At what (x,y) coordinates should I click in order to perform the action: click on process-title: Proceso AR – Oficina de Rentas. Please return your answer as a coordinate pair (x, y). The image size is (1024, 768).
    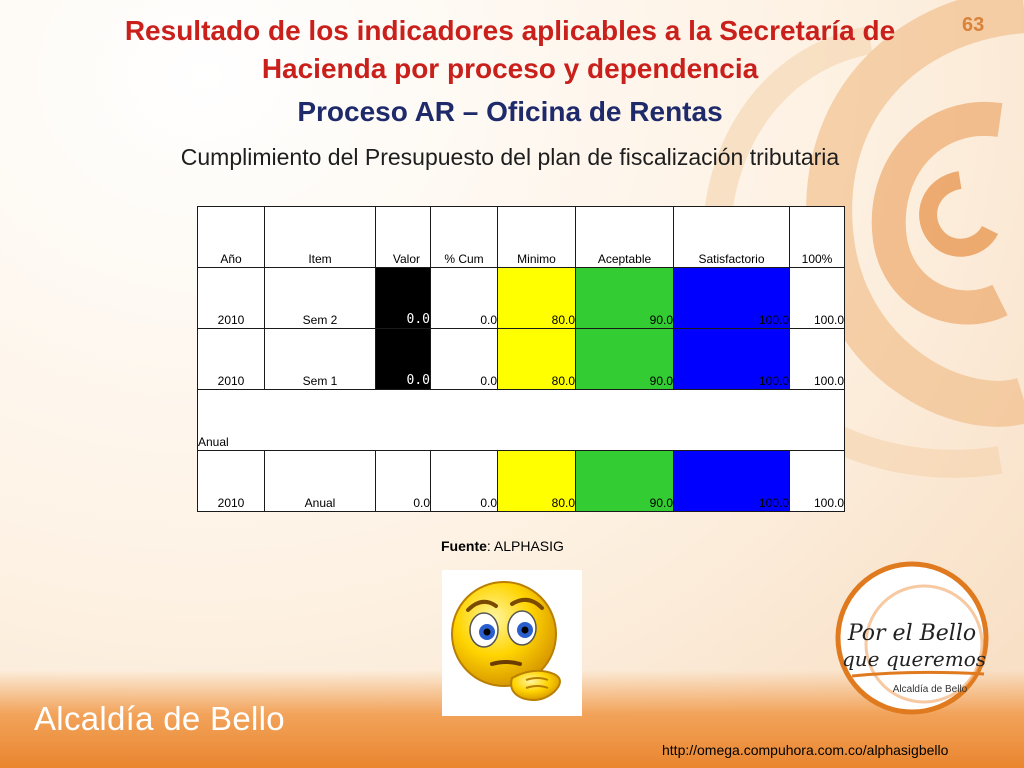
    Looking at the image, I should click on (510, 111).